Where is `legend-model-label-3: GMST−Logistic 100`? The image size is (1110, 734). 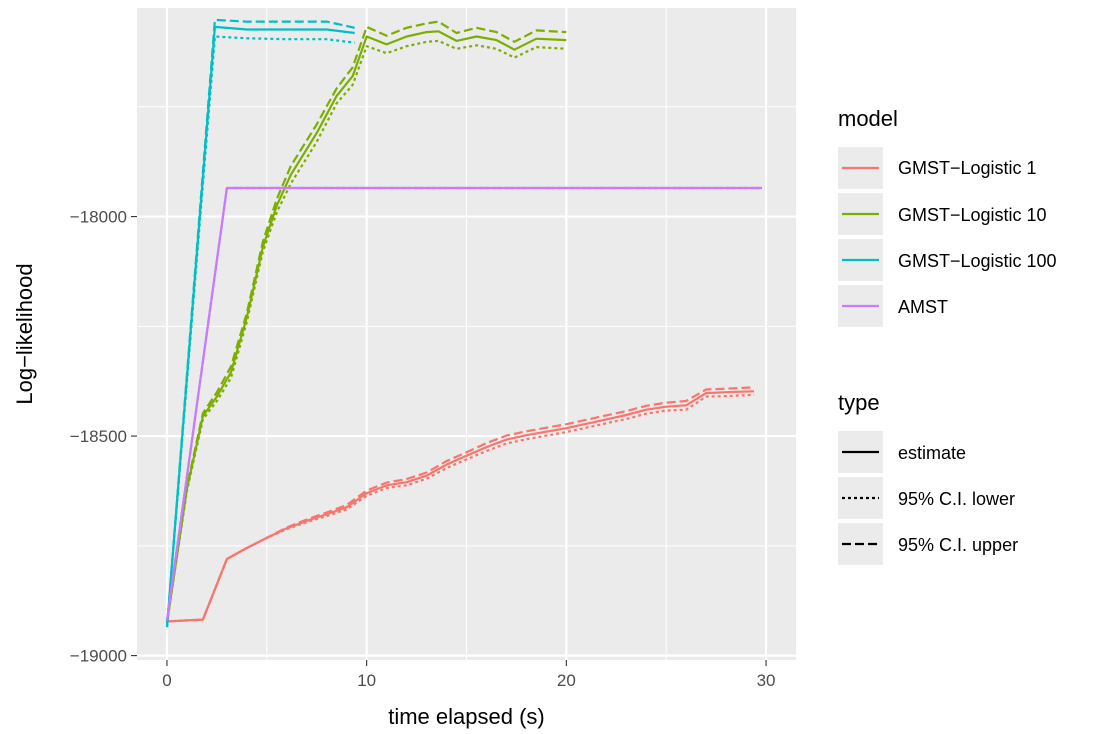 legend-model-label-3: GMST−Logistic 100 is located at coordinates (977, 261).